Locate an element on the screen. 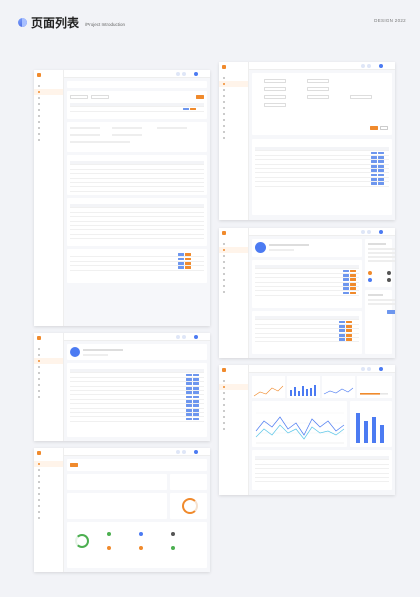 The height and width of the screenshot is (597, 420). screenshot-filter-list-page is located at coordinates (307, 141).